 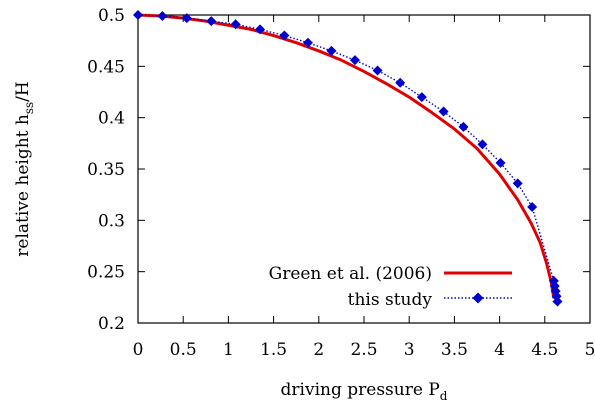 I want to click on x-tick-label: 4.5, so click(x=544, y=350).